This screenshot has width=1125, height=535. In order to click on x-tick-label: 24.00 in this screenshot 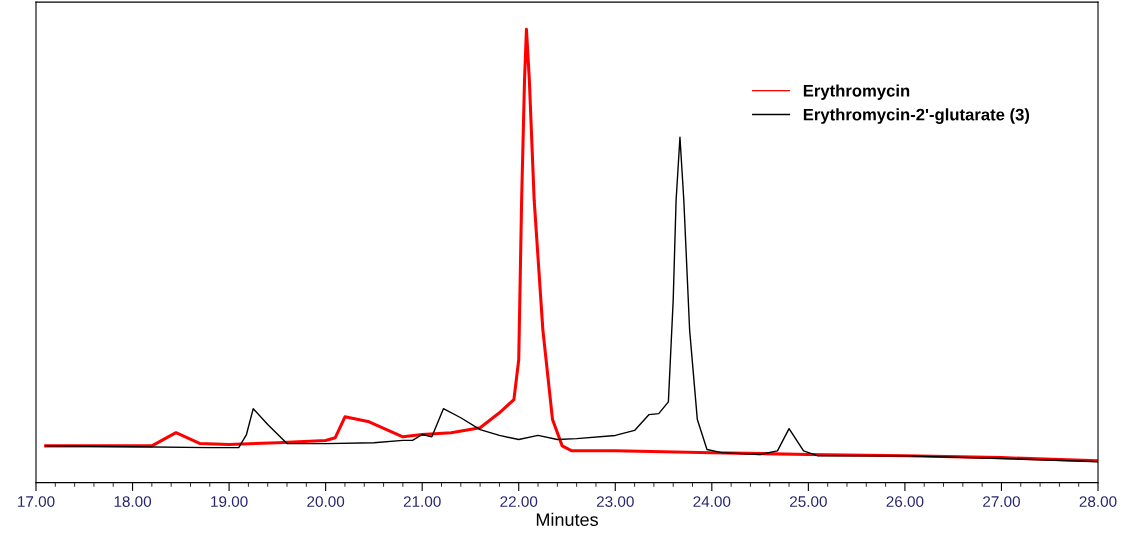, I will do `click(712, 501)`.